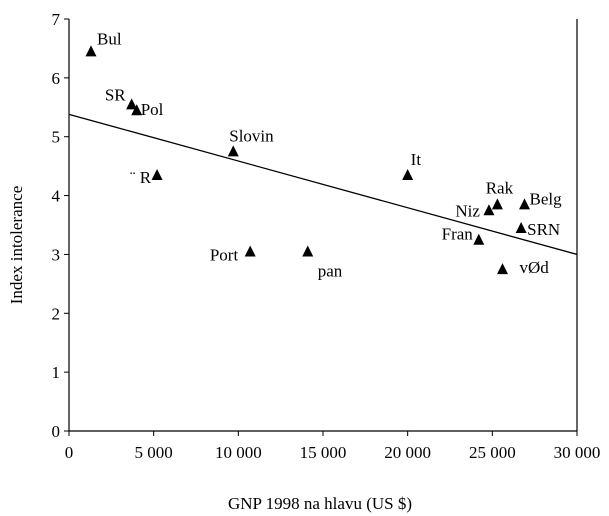 This screenshot has height=516, width=609. What do you see at coordinates (467, 210) in the screenshot?
I see `data-point-label: Niz` at bounding box center [467, 210].